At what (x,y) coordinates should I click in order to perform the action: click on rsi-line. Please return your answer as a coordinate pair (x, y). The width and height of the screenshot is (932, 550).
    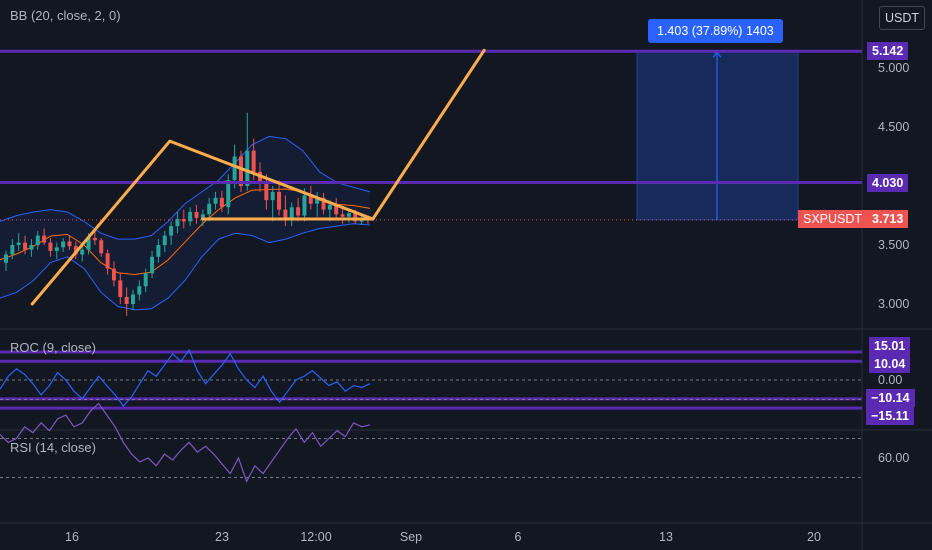
    Looking at the image, I should click on (185, 442).